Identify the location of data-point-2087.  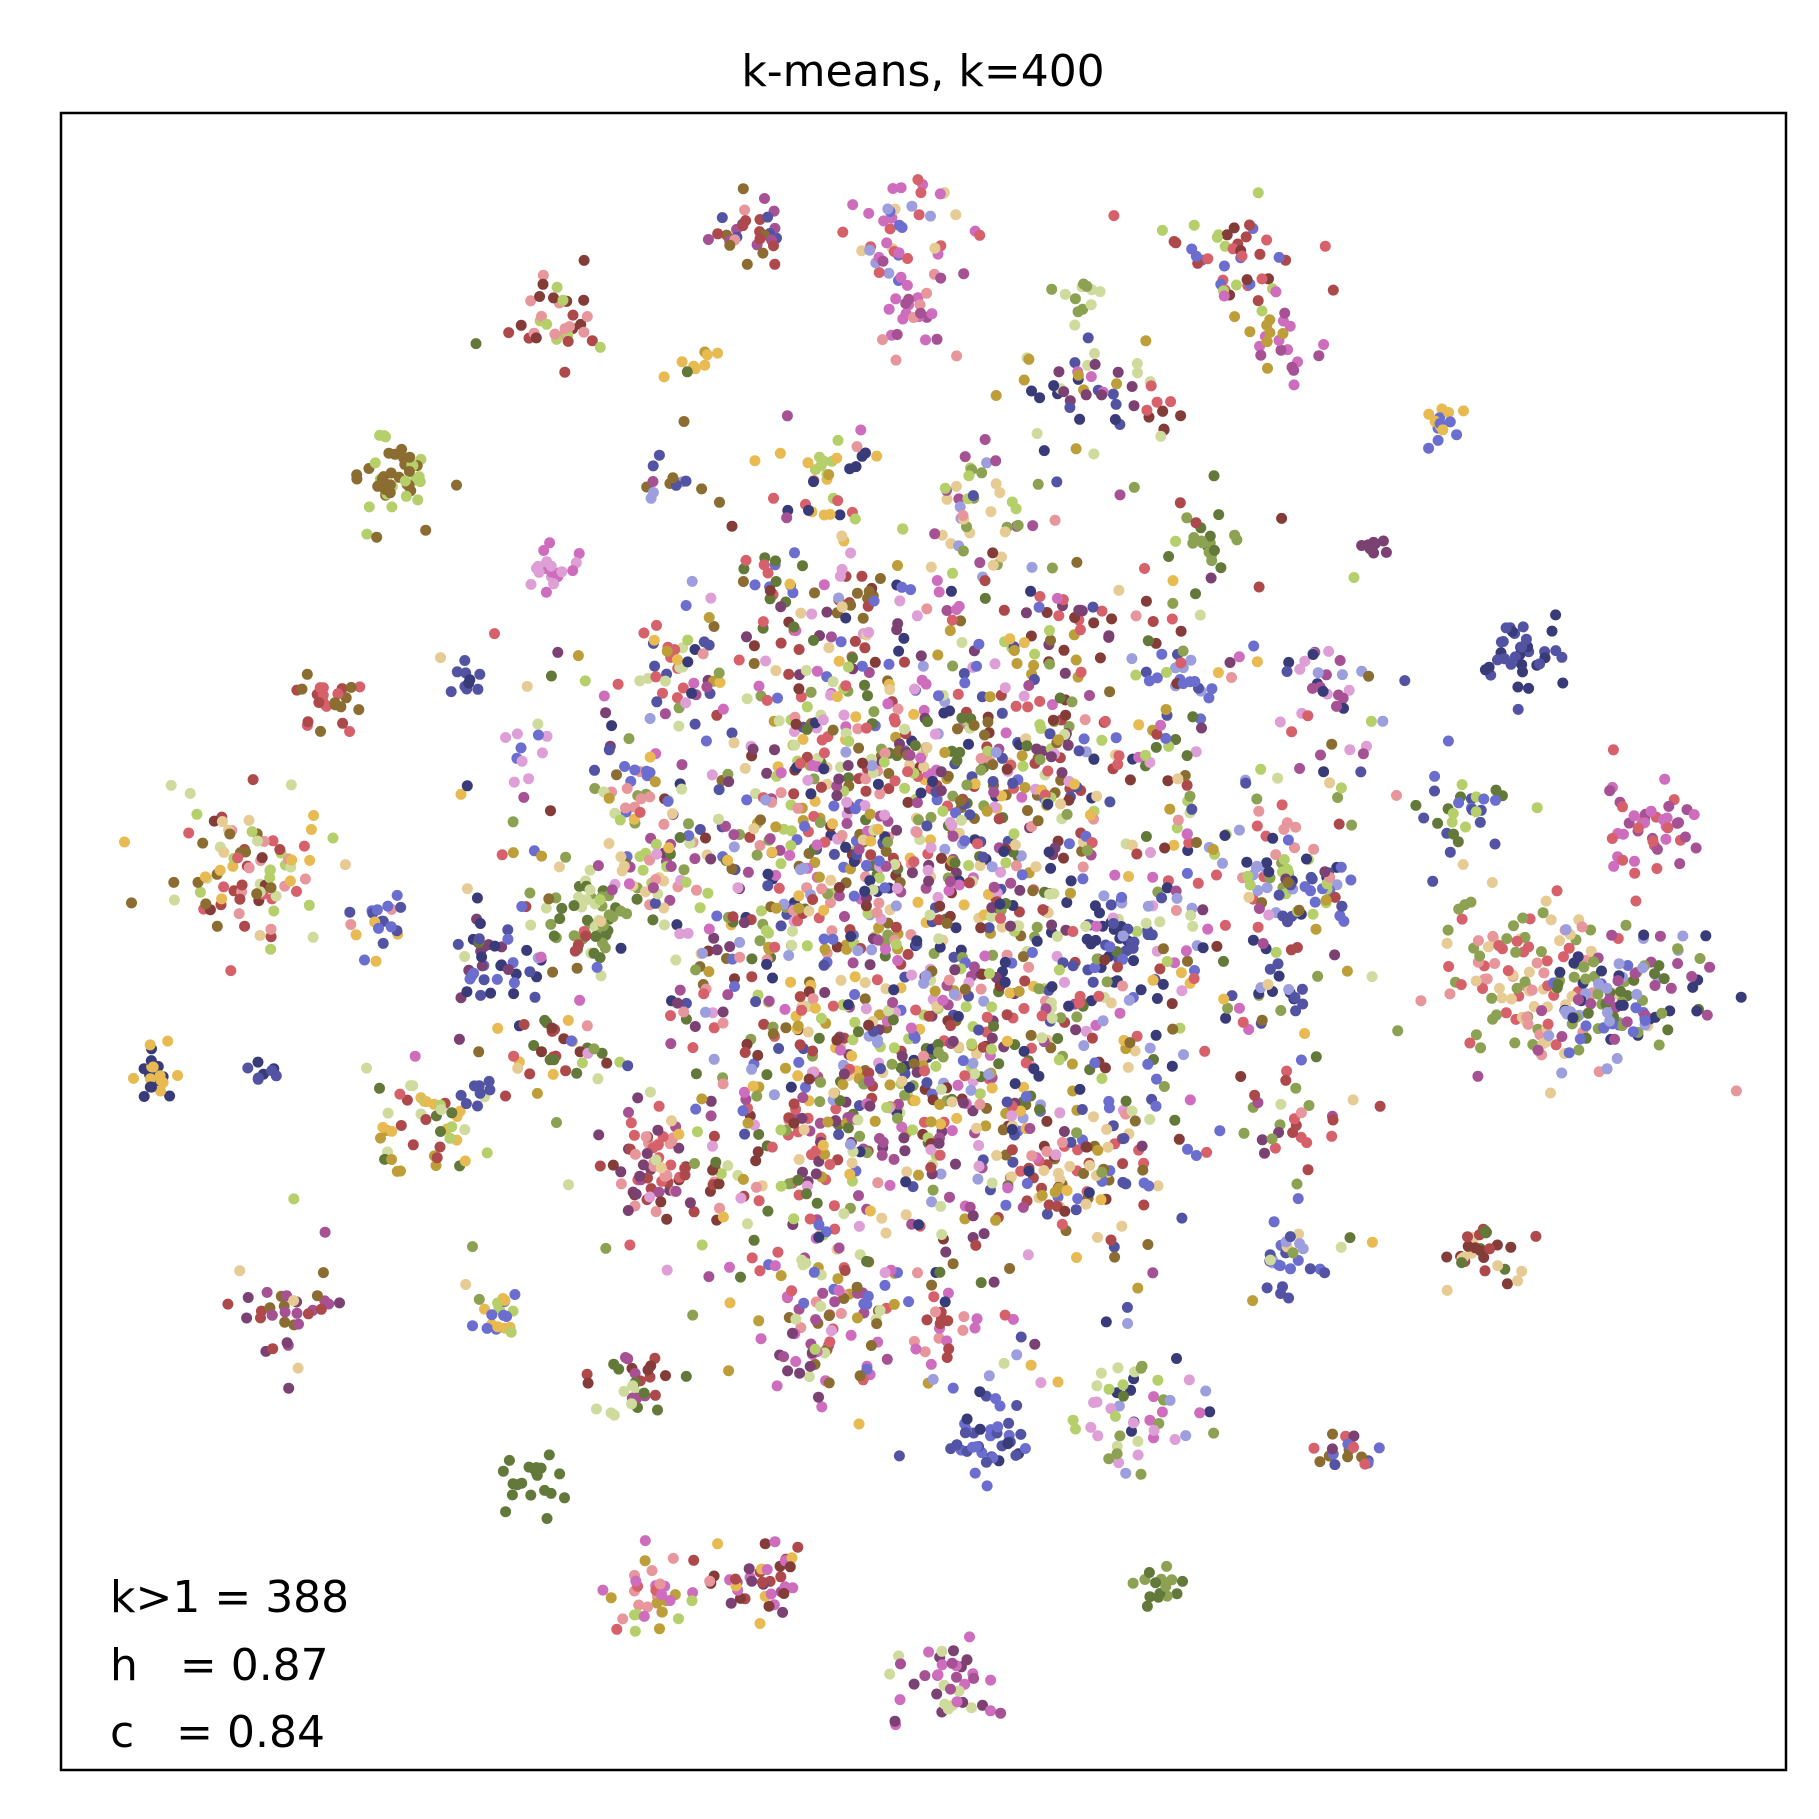
(760, 1623).